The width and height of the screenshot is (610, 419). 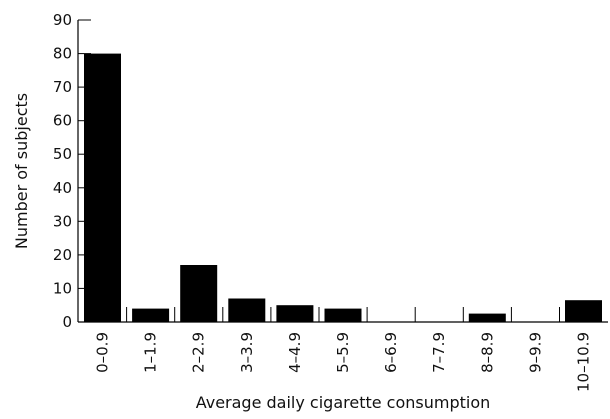 I want to click on y-tick-label: 50, so click(x=62, y=154).